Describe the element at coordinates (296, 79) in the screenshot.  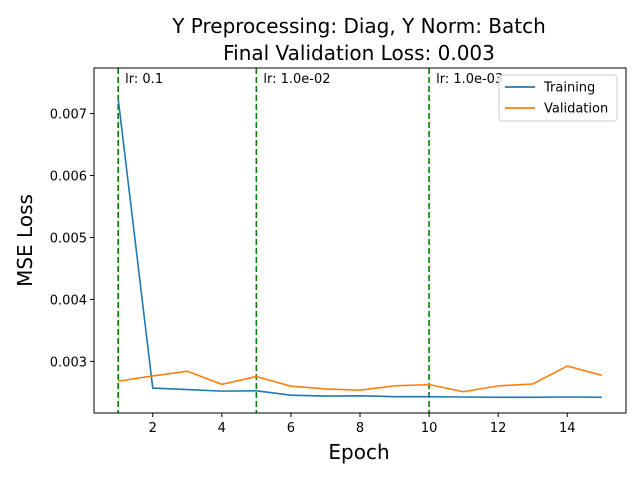
I see `lr-marker-label: lr: 1.0e-02` at that location.